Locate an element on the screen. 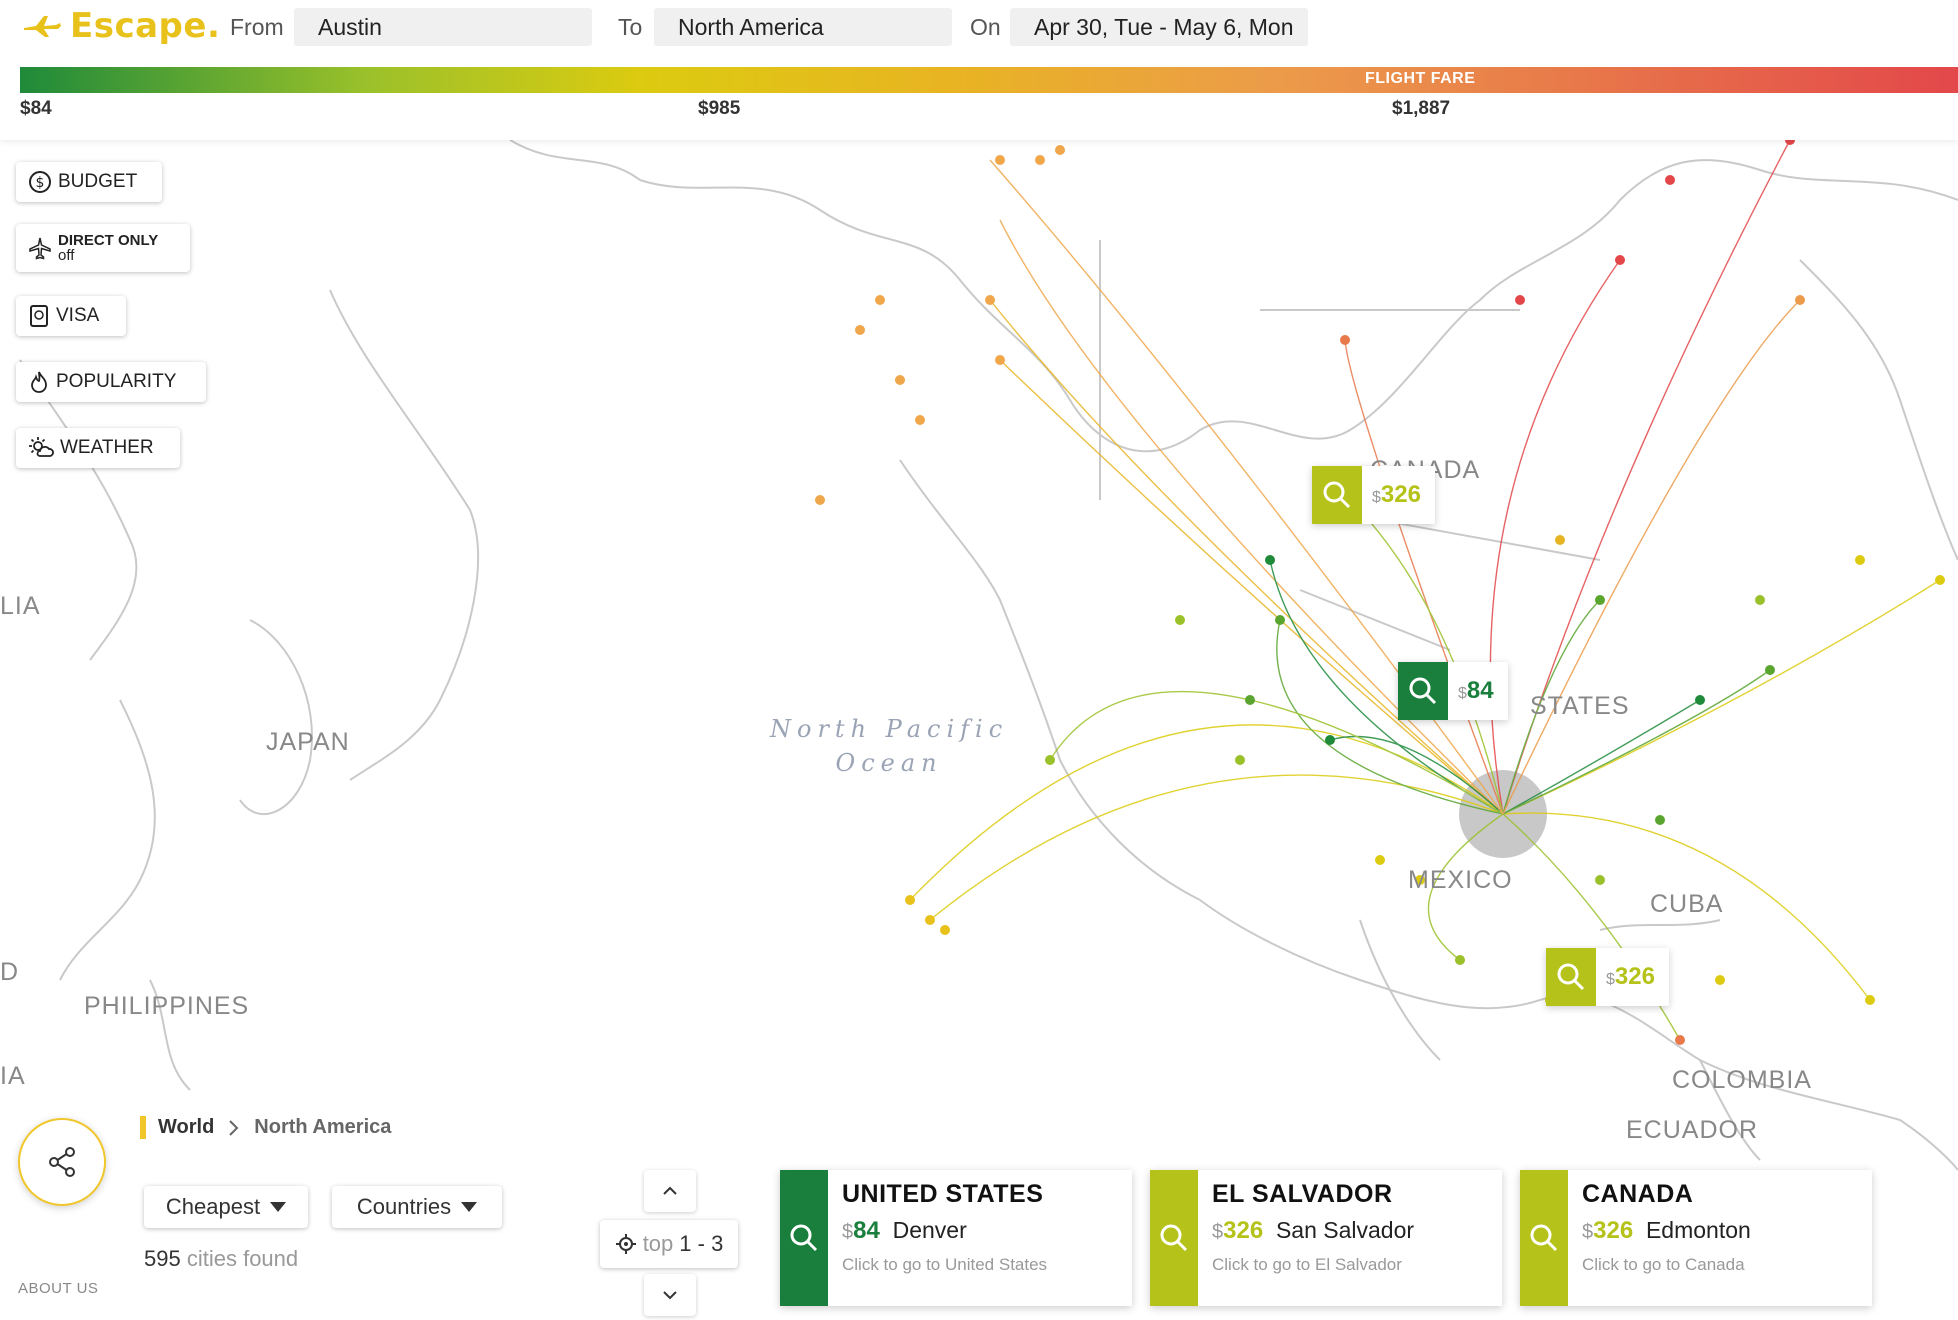  dollar-circle-icon: $ is located at coordinates (40, 182).